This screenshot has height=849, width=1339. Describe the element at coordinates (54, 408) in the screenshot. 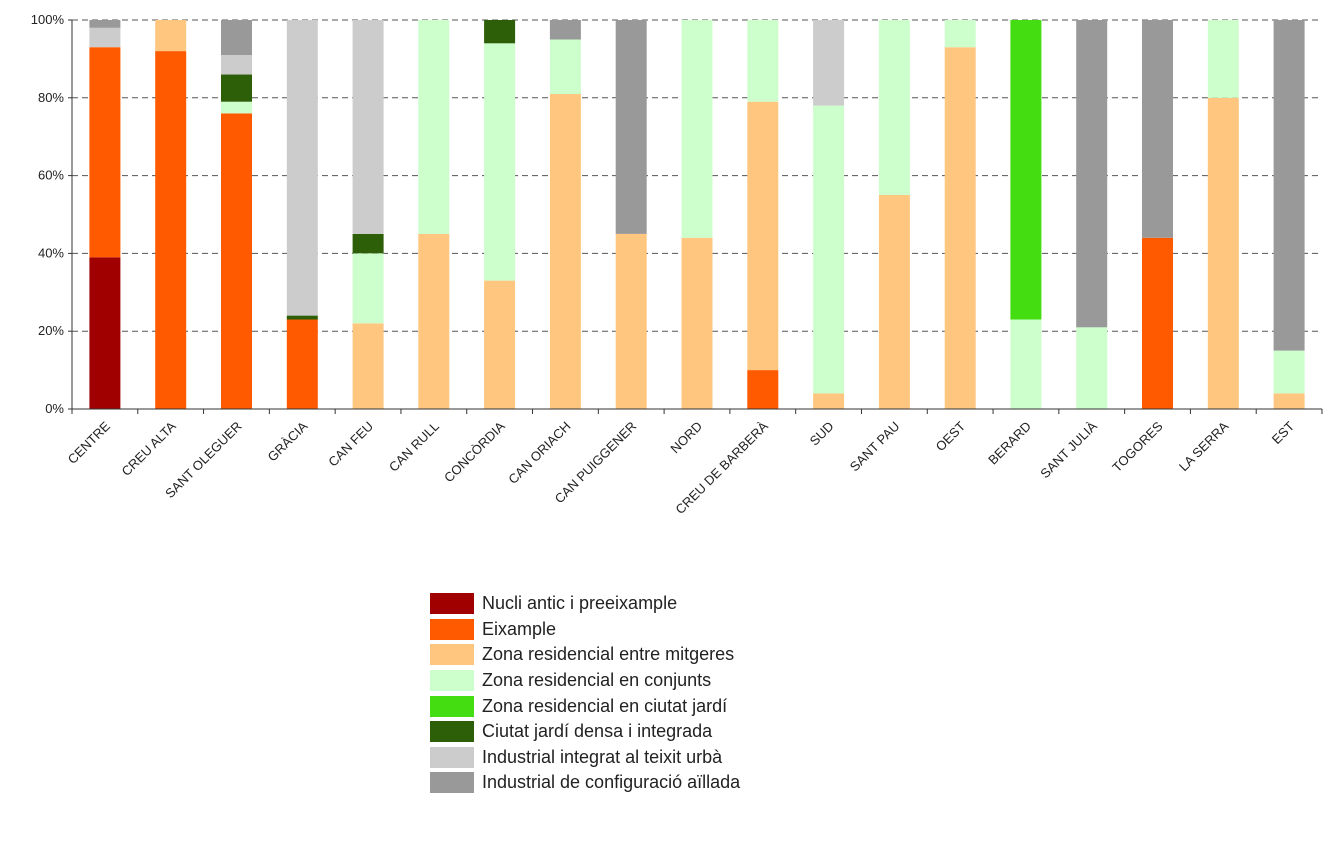

I see `y-tick-label: 0%` at that location.